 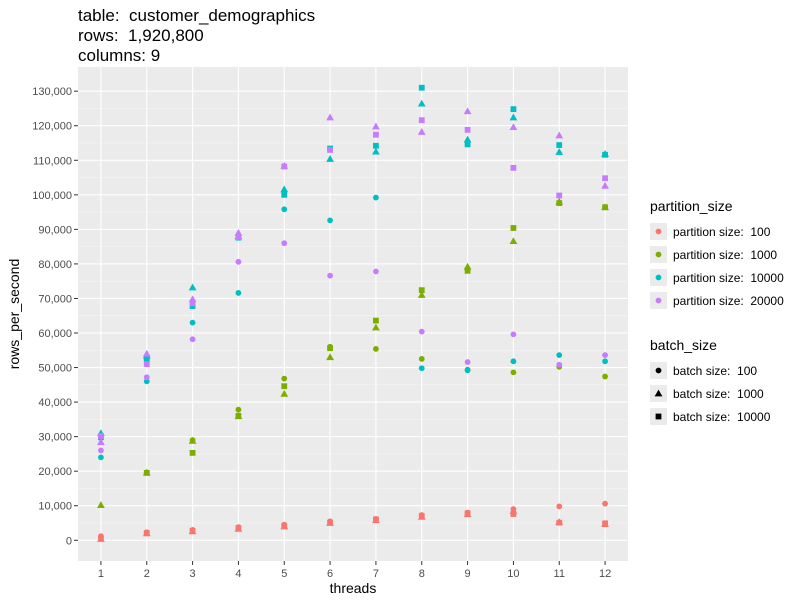 I want to click on legend-item-batch-100: batch size: 100, so click(x=710, y=370).